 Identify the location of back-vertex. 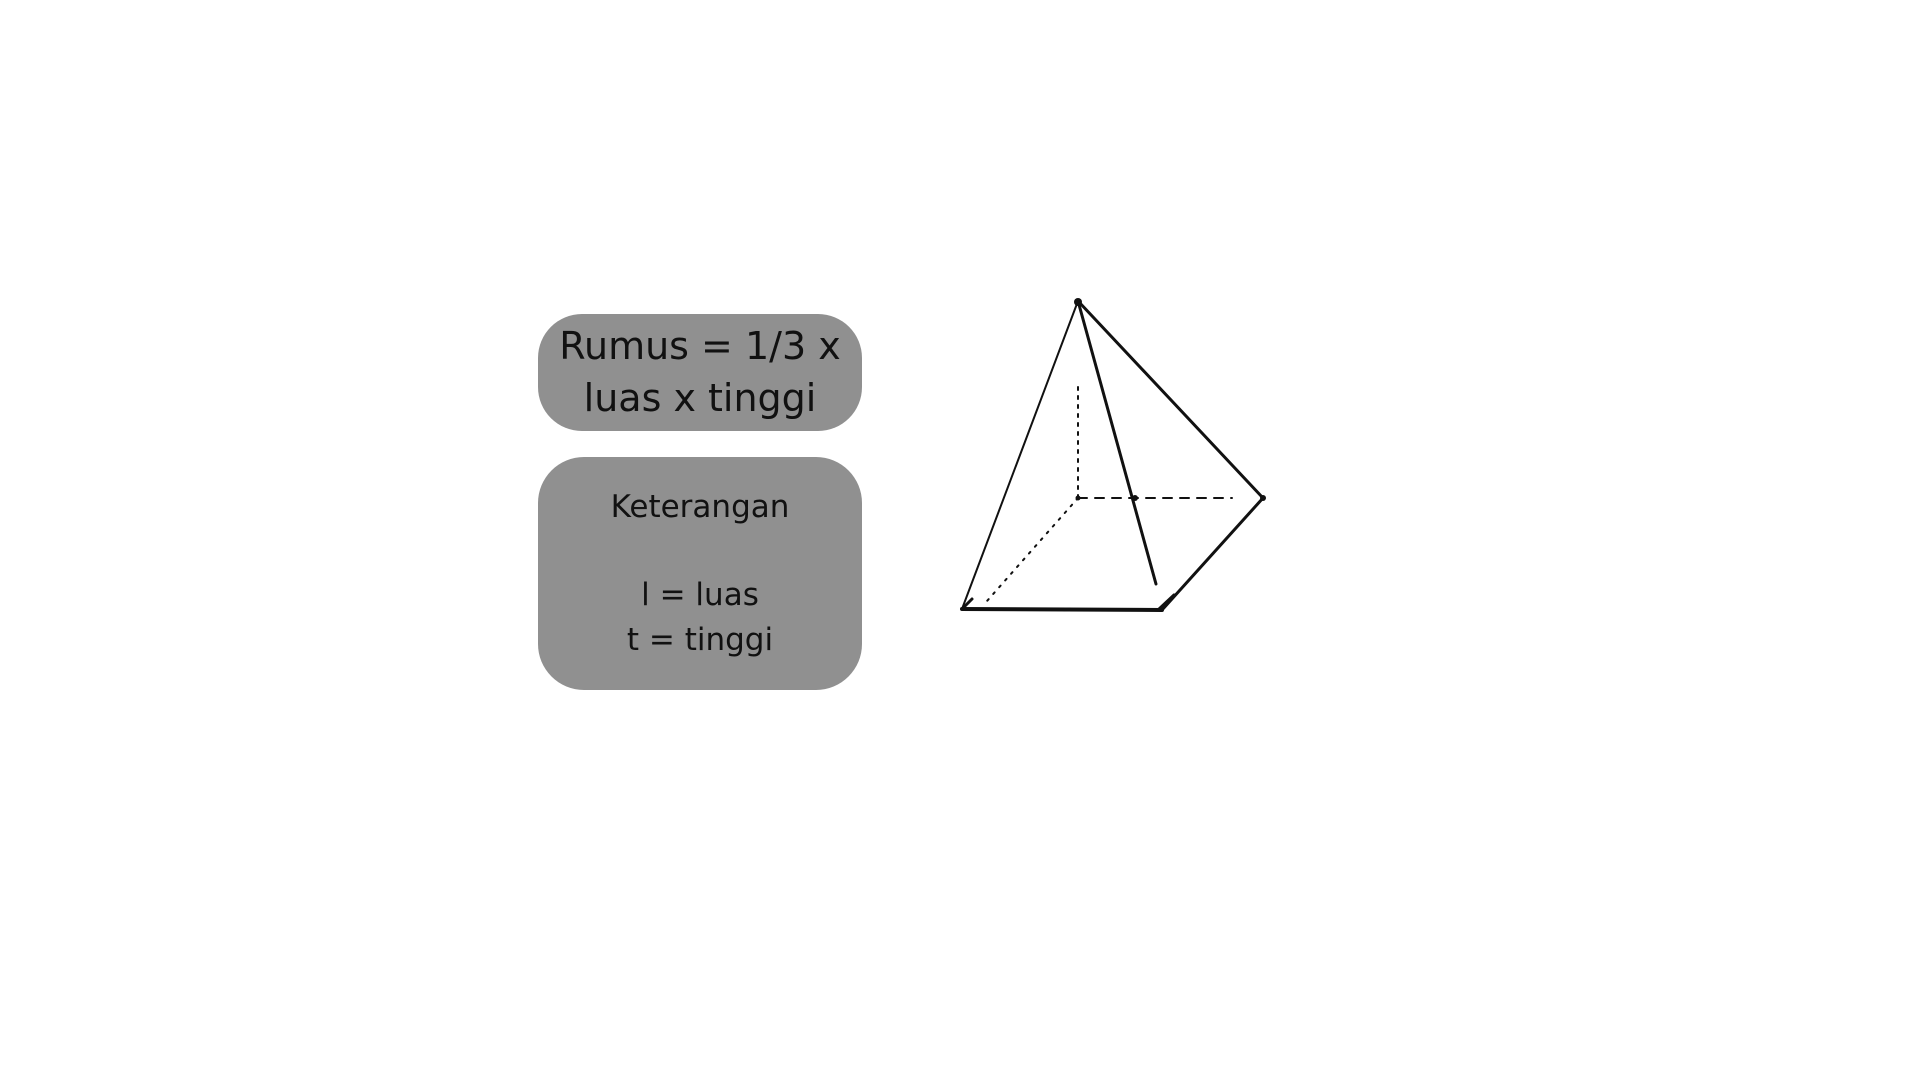
(1078, 498).